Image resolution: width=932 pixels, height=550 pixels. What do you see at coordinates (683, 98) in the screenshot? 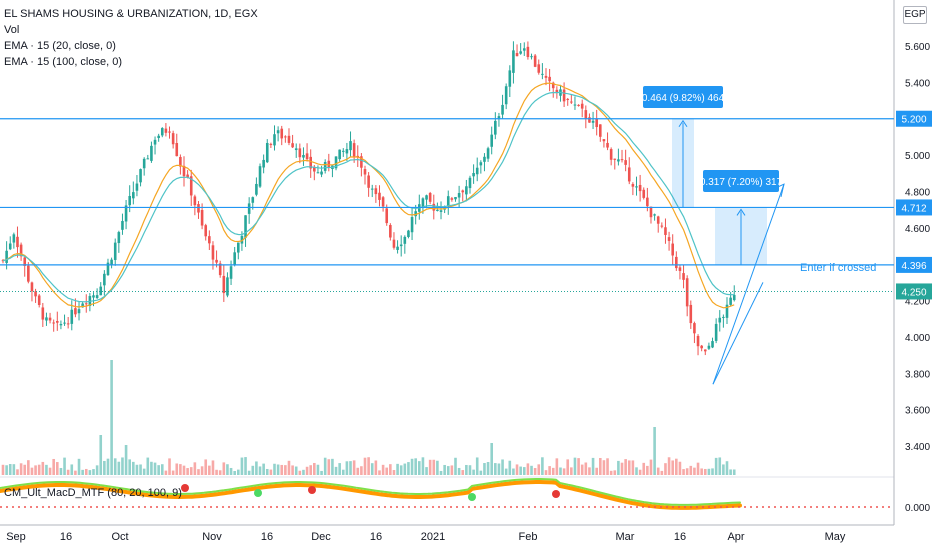
I see `measure-label-1: 0.464 (9.82%) 464` at bounding box center [683, 98].